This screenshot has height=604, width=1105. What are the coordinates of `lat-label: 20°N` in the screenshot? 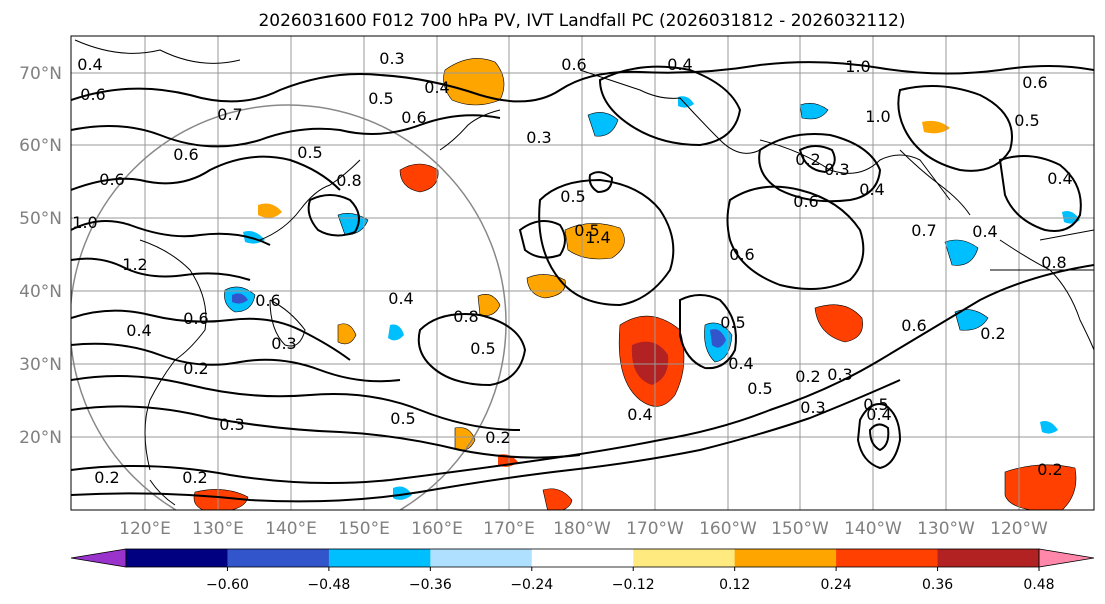 It's located at (40, 438).